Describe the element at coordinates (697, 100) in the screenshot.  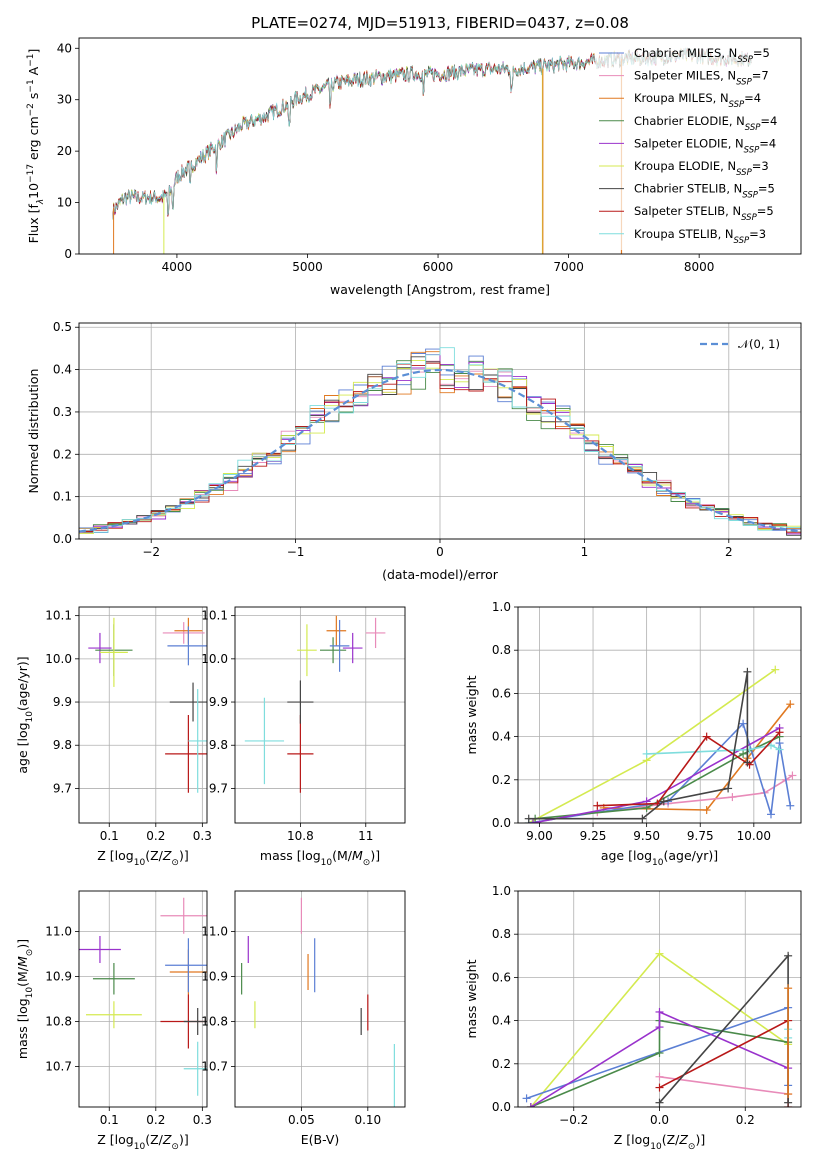
I see `legend-entry: Kroupa MILES, NSSP=4` at that location.